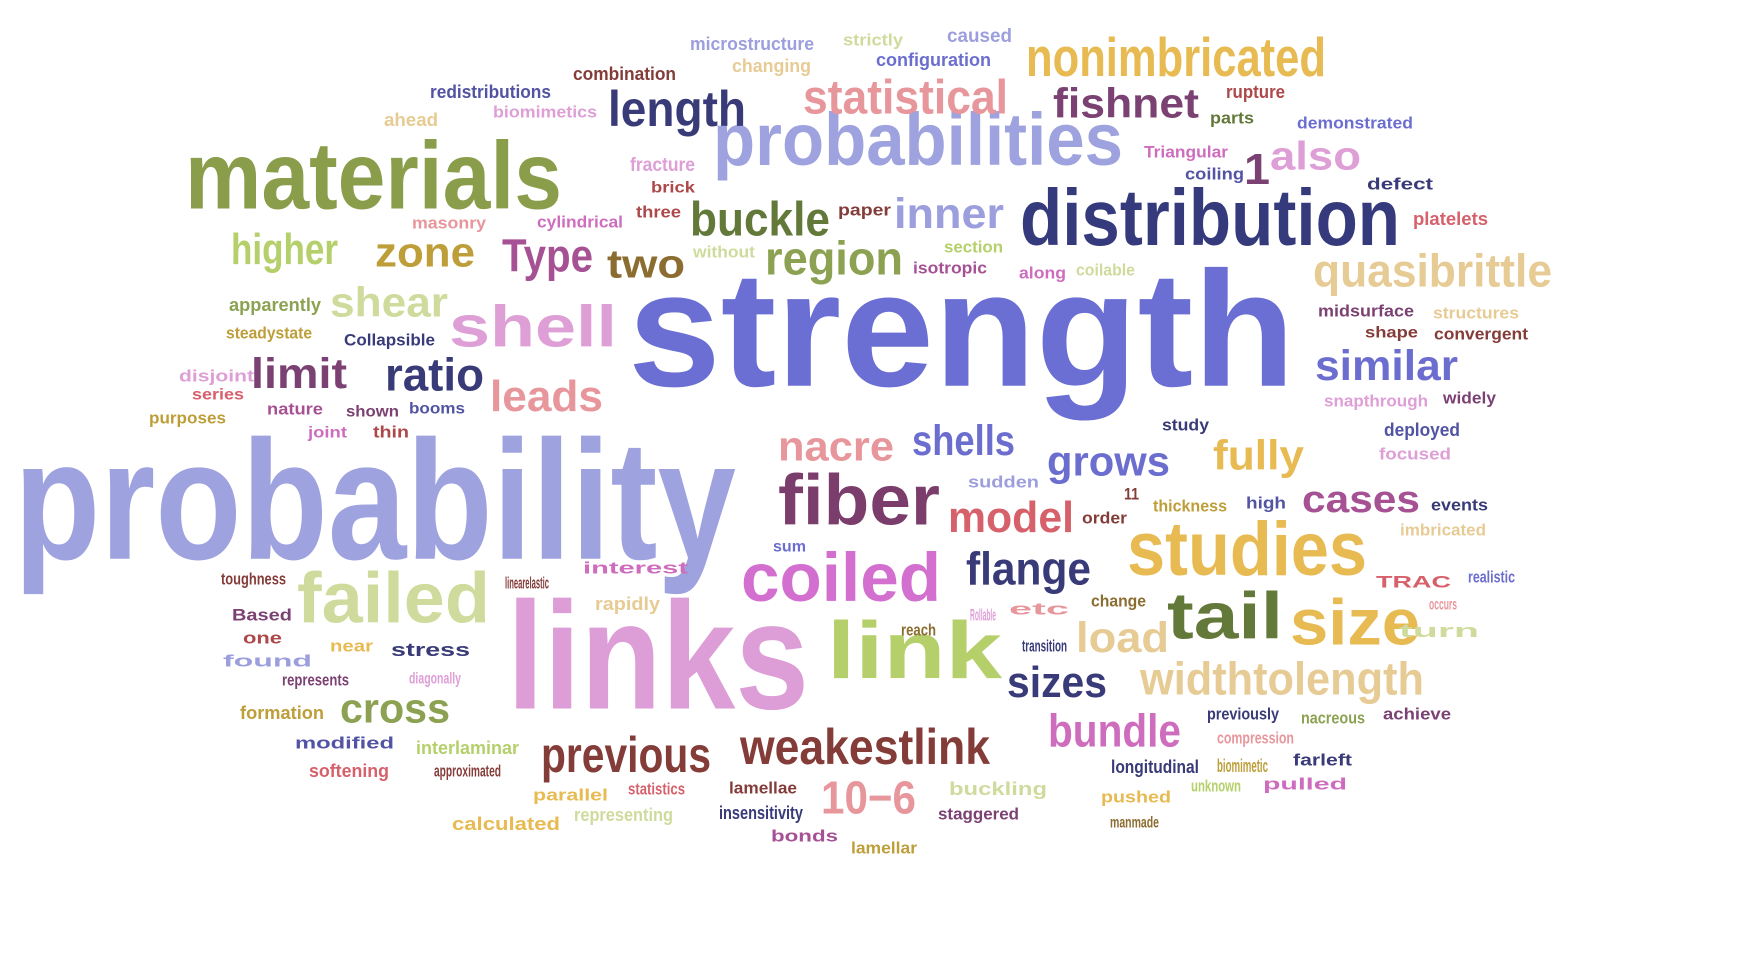 The image size is (1761, 973). I want to click on cloud-word: buckle, so click(760, 219).